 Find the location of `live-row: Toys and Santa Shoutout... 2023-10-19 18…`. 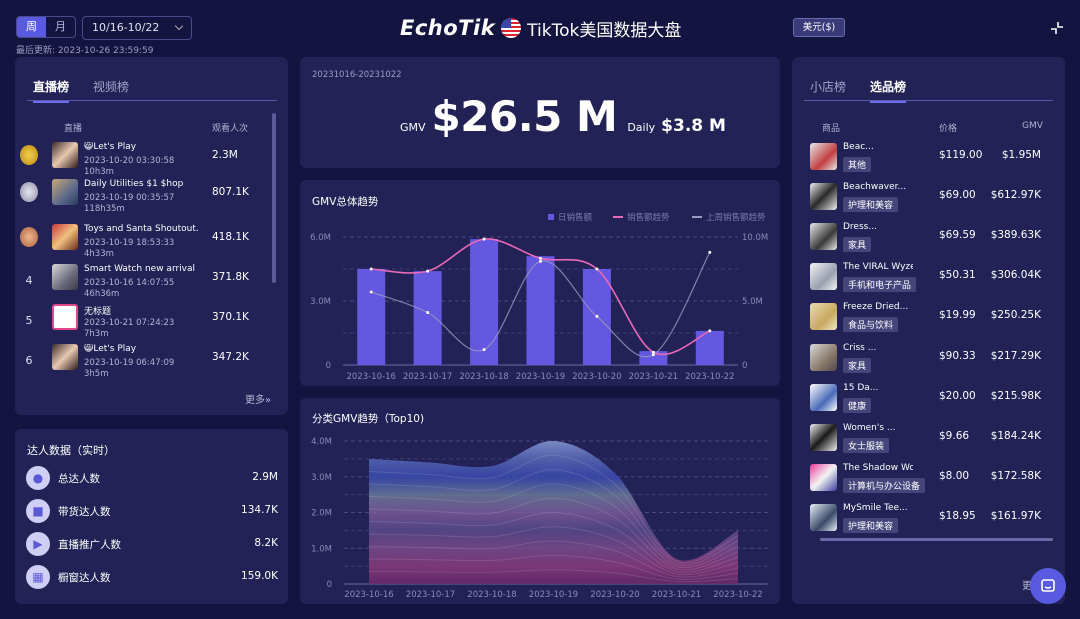

live-row: Toys and Santa Shoutout... 2023-10-19 18… is located at coordinates (140, 242).